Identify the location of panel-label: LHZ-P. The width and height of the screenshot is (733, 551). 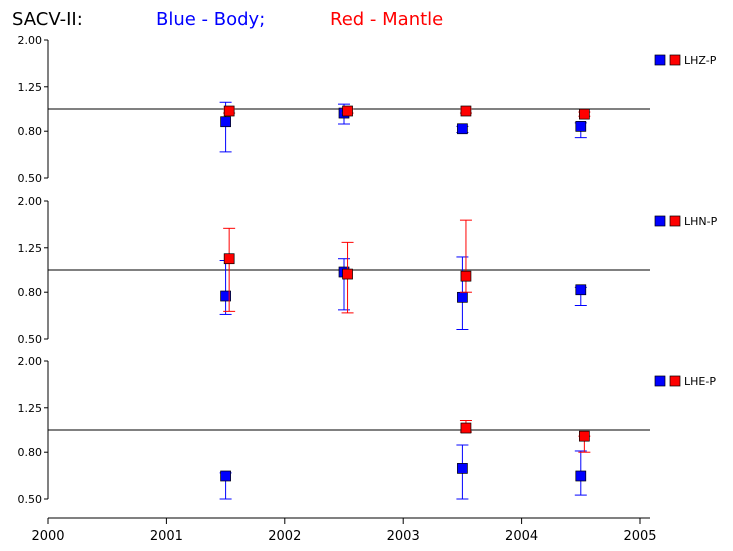
(700, 60).